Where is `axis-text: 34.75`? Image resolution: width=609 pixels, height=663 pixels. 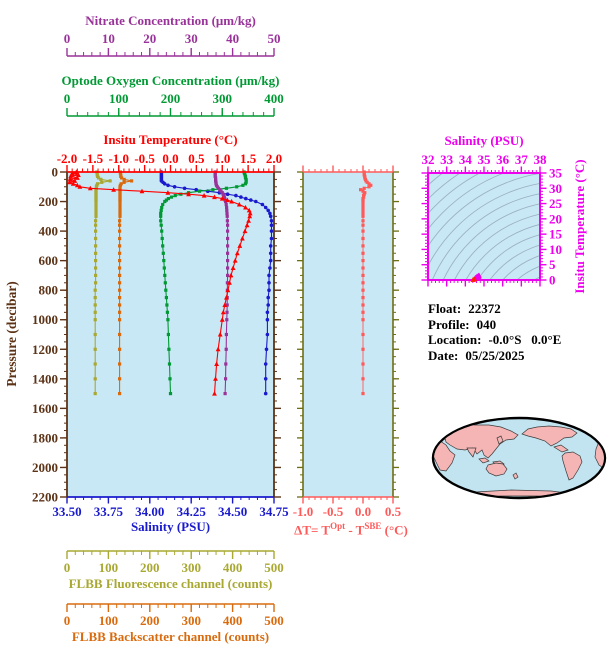
axis-text: 34.75 is located at coordinates (274, 511).